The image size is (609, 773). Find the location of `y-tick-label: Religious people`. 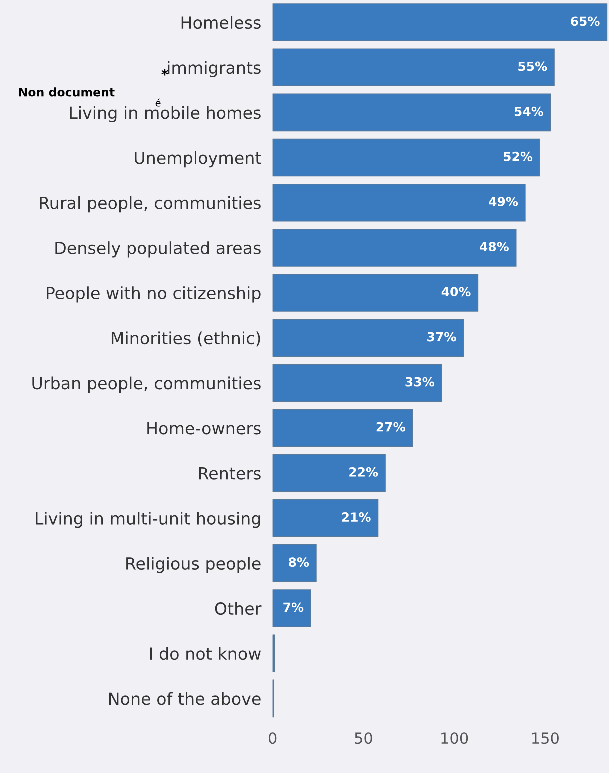

y-tick-label: Religious people is located at coordinates (193, 565).